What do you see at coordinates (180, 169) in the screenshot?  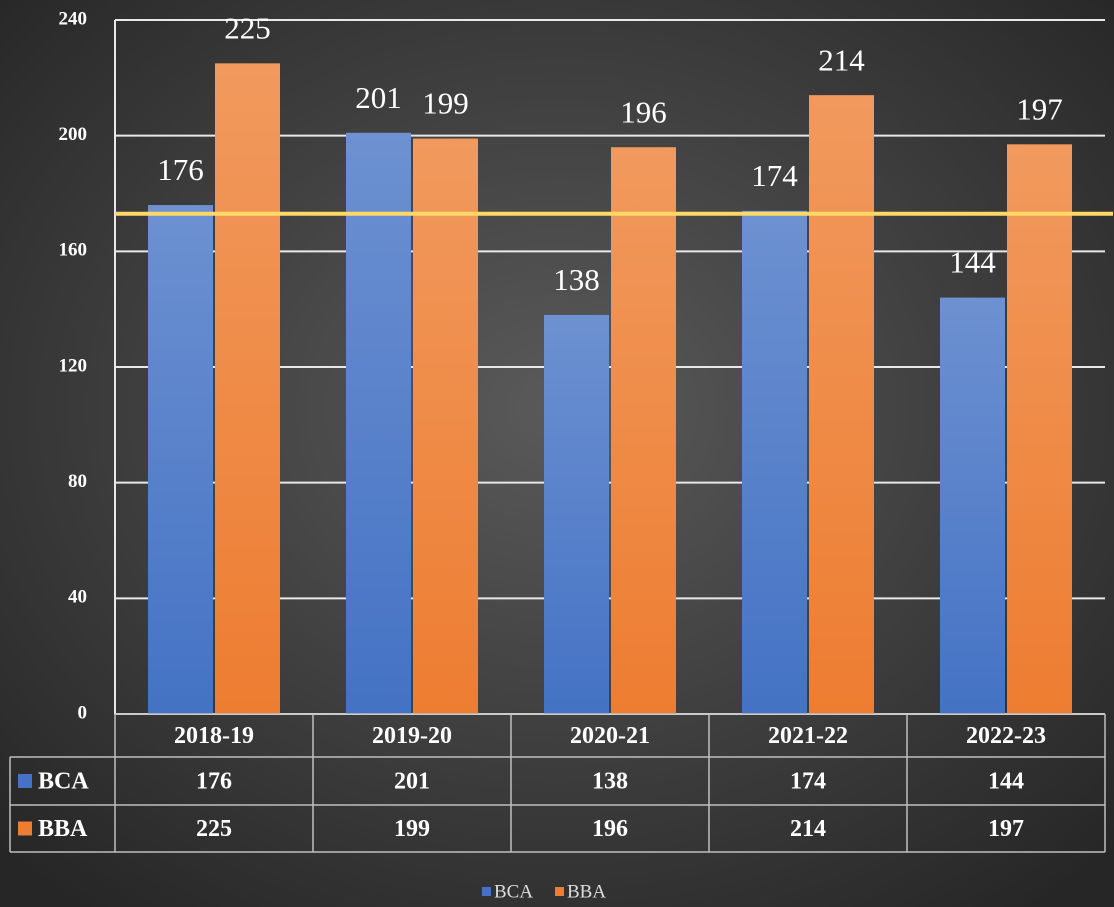 I see `data-label: 176` at bounding box center [180, 169].